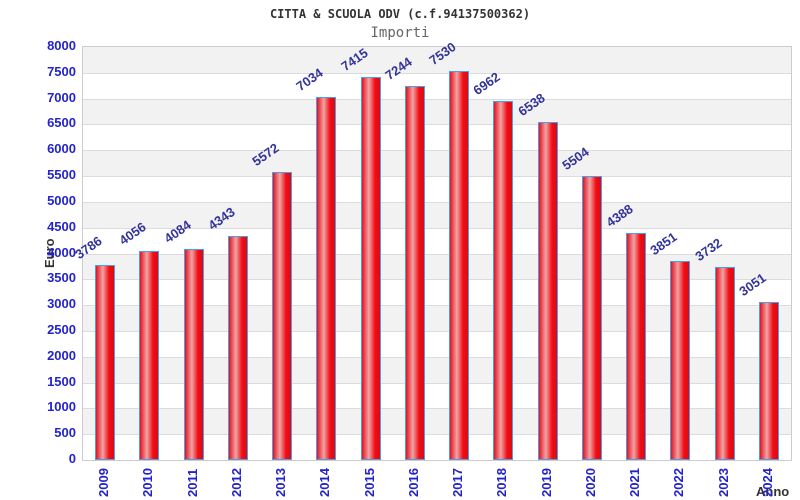  Describe the element at coordinates (61, 175) in the screenshot. I see `y-tick-label: 5500` at that location.